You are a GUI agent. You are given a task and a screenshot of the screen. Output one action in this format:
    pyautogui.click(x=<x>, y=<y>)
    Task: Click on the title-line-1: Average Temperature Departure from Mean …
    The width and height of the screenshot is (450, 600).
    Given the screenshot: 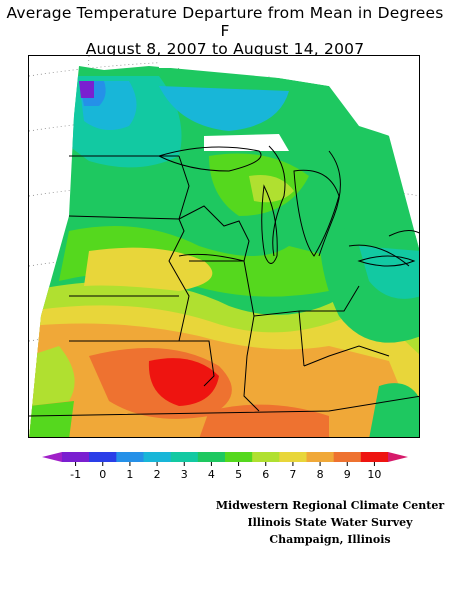 What is the action you would take?
    pyautogui.click(x=225, y=22)
    